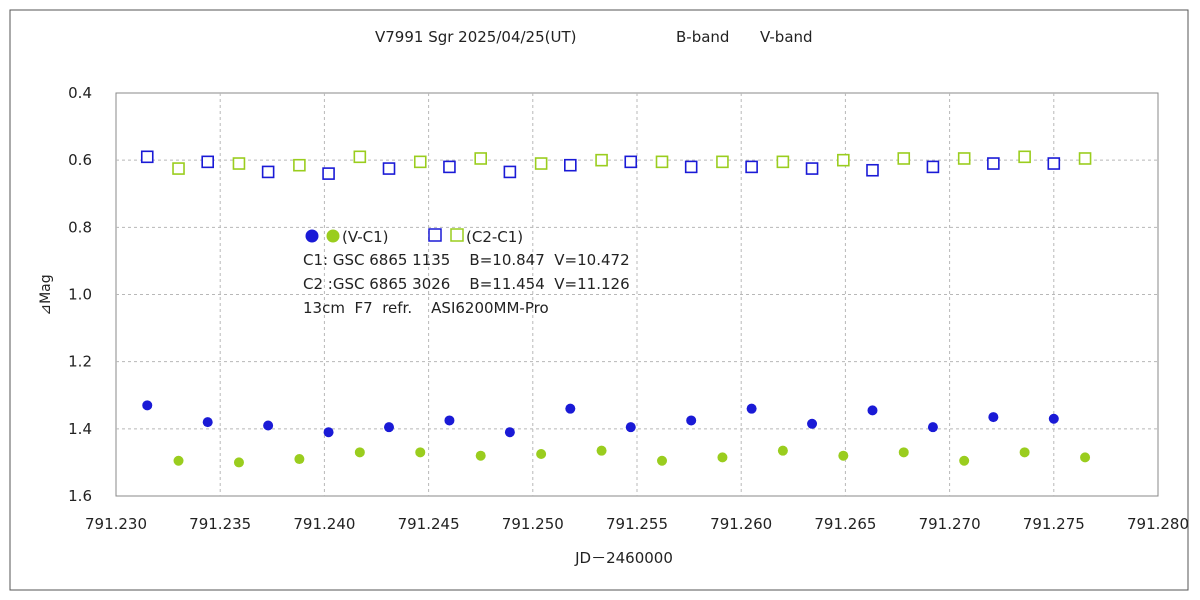 The height and width of the screenshot is (600, 1200). What do you see at coordinates (466, 260) in the screenshot?
I see `annotation-line-c1: C1: GSC 6865 1135 B=10.847 V=10.472` at bounding box center [466, 260].